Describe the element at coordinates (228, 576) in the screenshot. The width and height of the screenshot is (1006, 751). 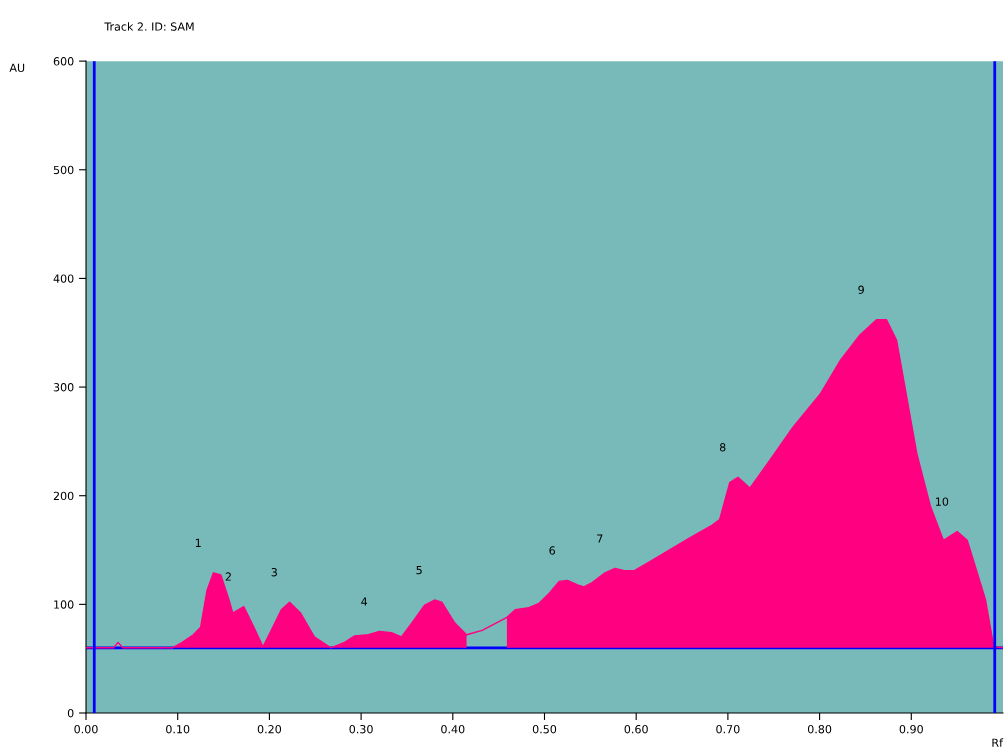
I see `annotation: 2` at that location.